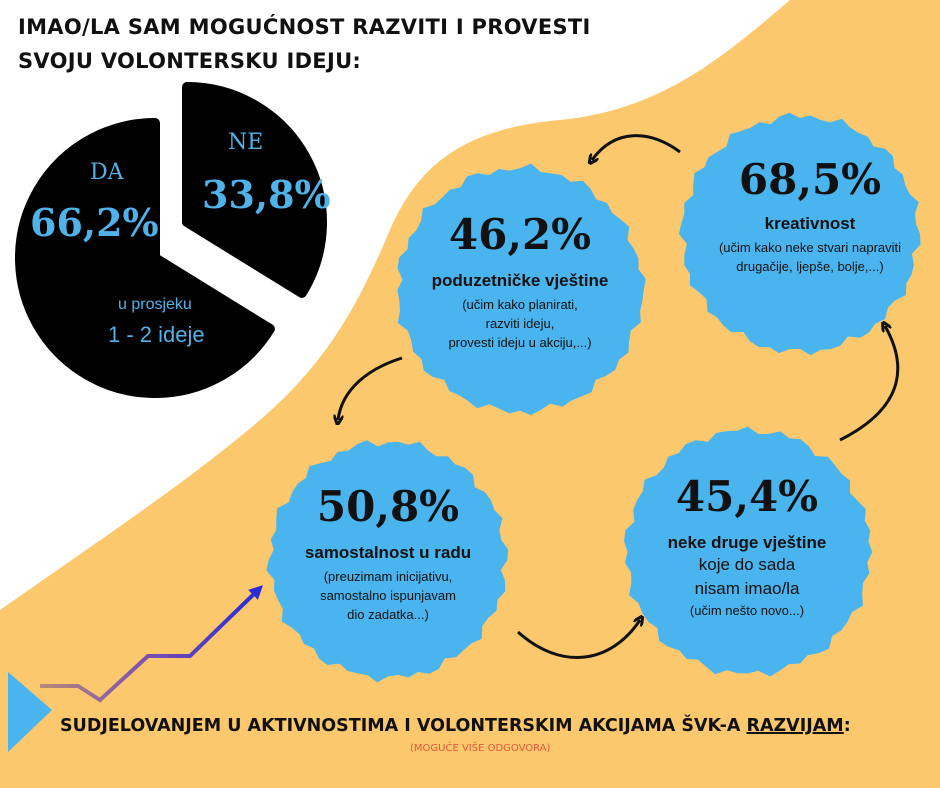 This screenshot has height=788, width=940. Describe the element at coordinates (795, 726) in the screenshot. I see `footer-underlined-word: RAZVIJAM` at that location.